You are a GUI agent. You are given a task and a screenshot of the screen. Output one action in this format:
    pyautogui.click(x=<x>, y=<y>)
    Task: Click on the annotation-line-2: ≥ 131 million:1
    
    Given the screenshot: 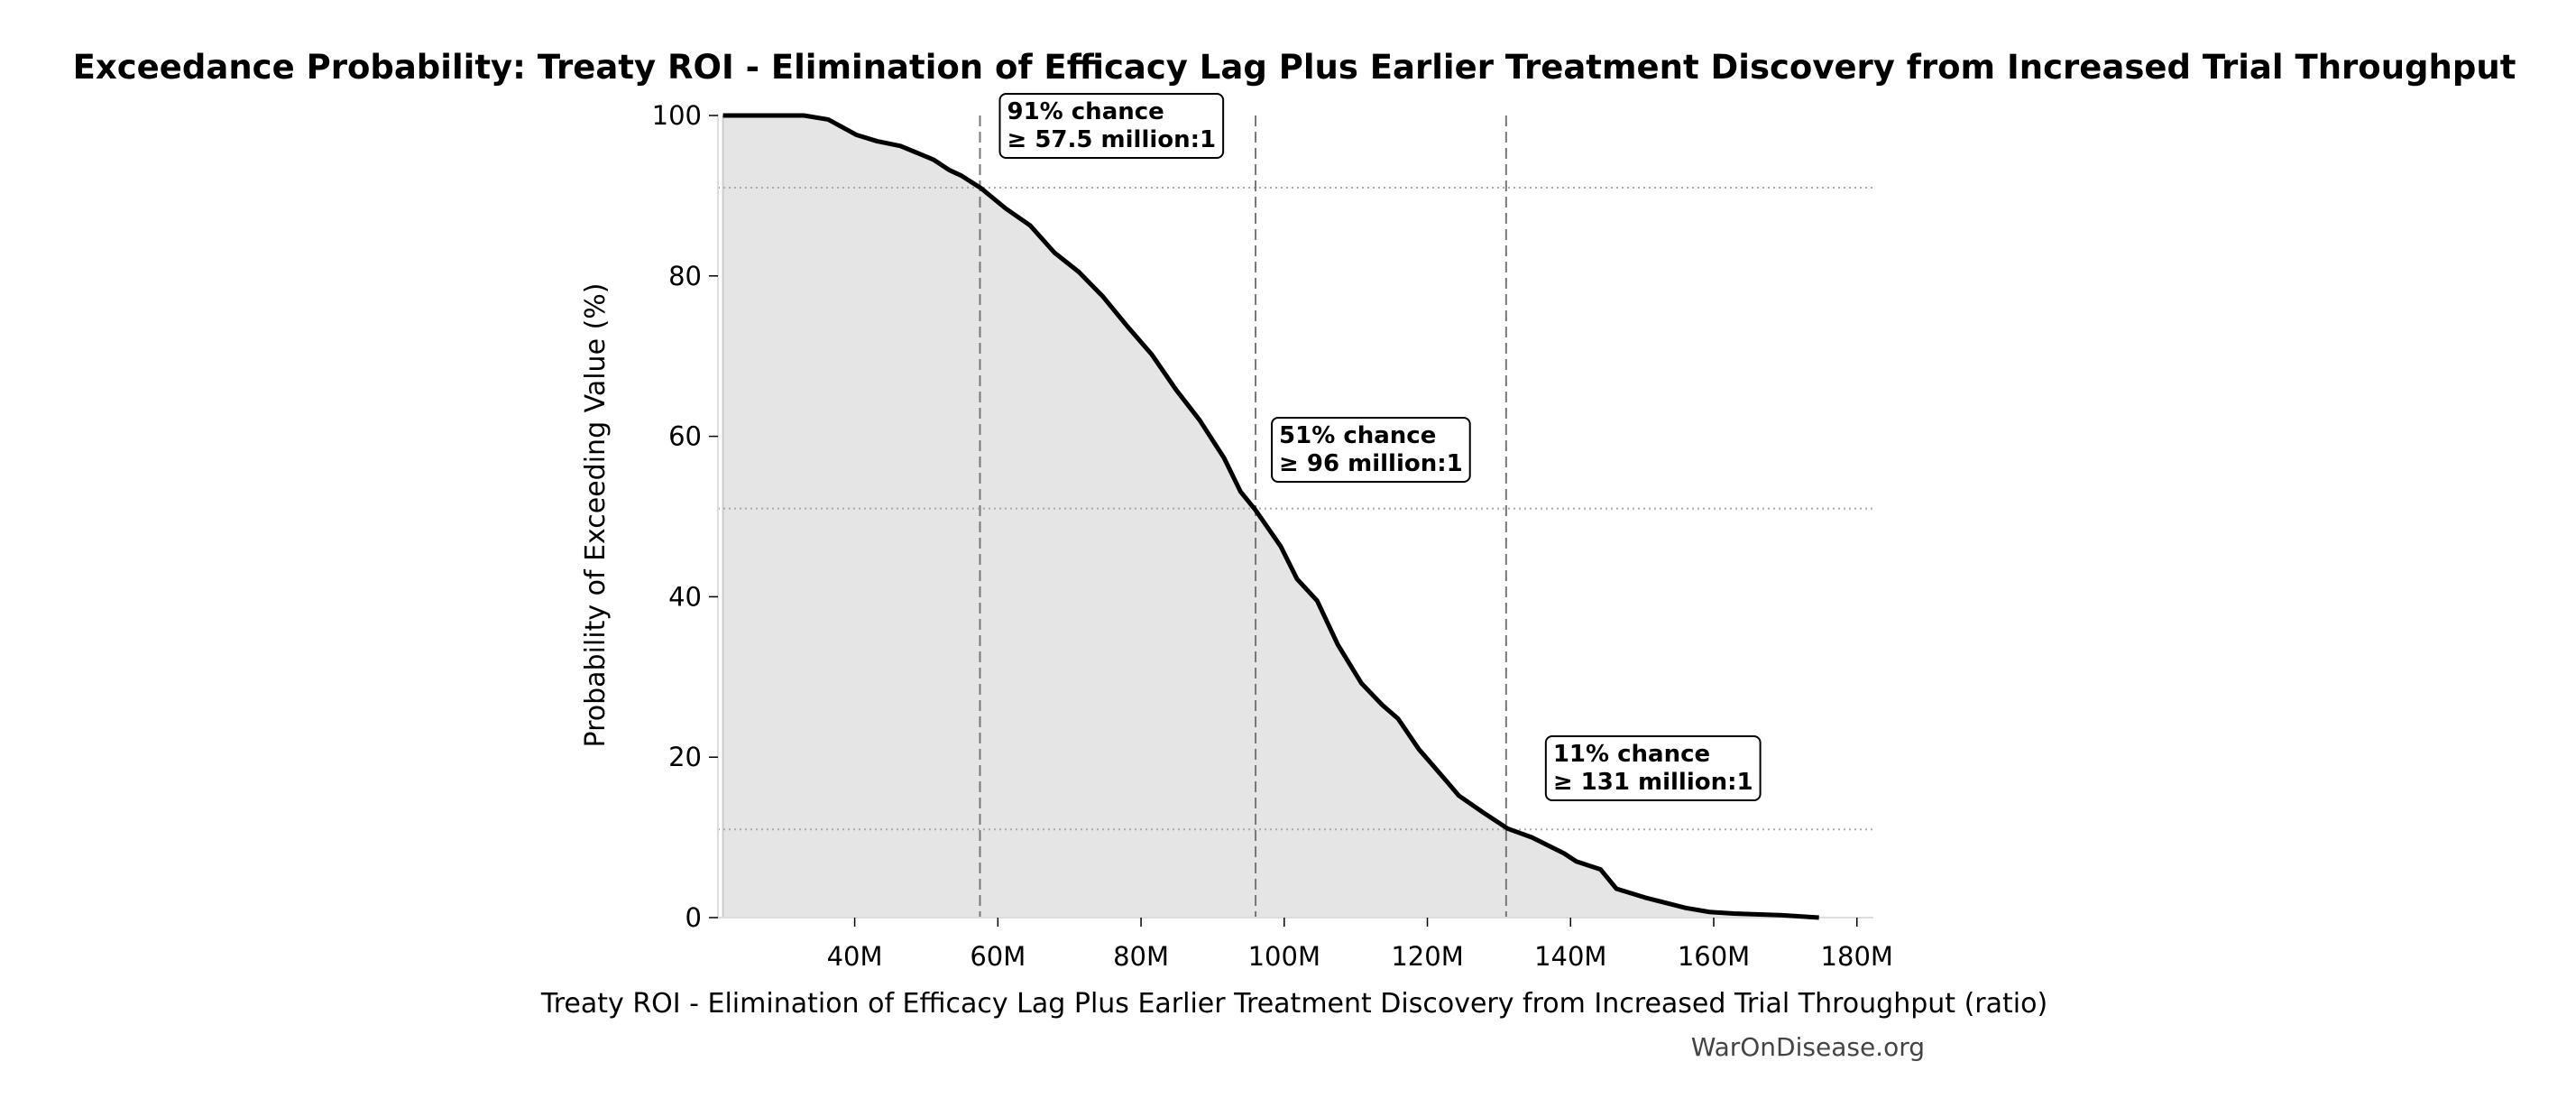 What is the action you would take?
    pyautogui.click(x=1653, y=782)
    